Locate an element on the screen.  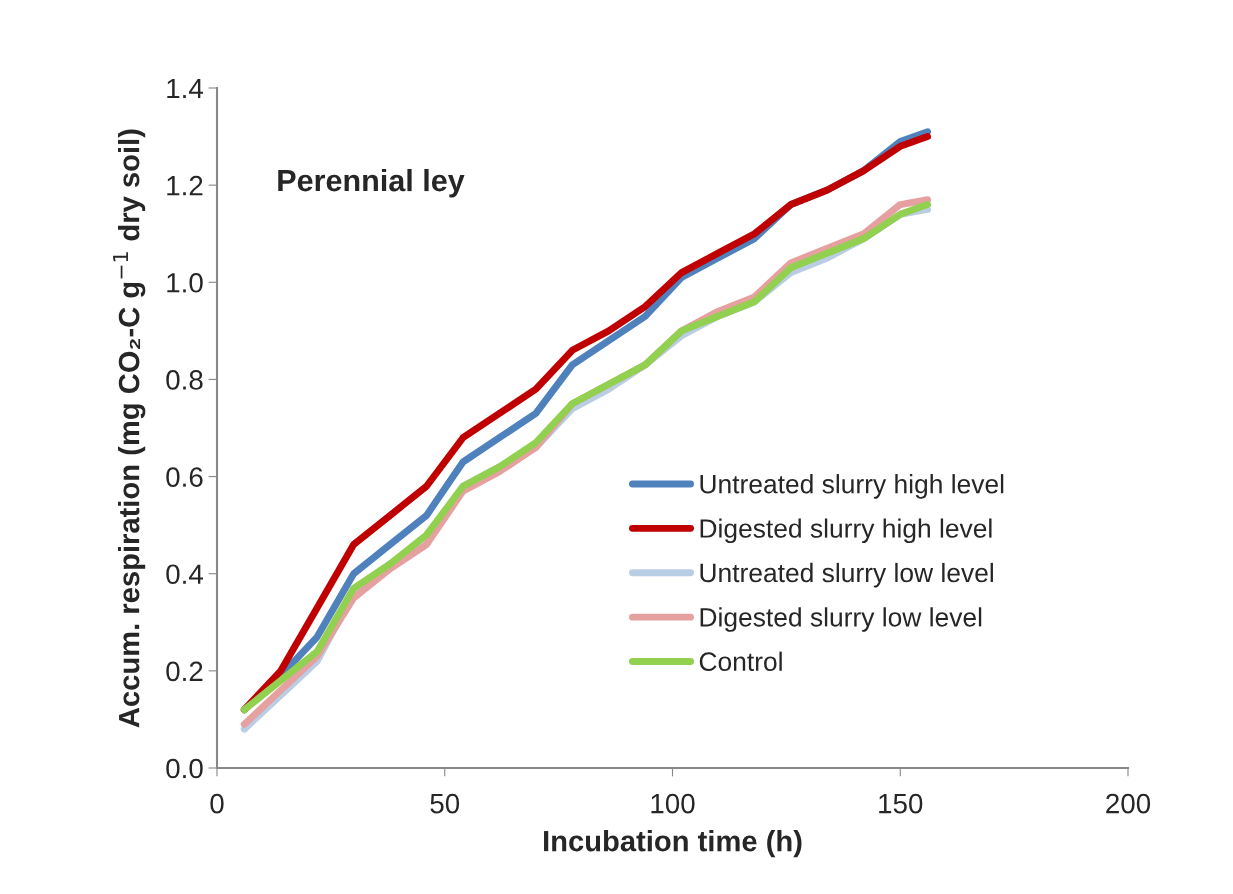
legend-label: Untreated slurry high level is located at coordinates (852, 486).